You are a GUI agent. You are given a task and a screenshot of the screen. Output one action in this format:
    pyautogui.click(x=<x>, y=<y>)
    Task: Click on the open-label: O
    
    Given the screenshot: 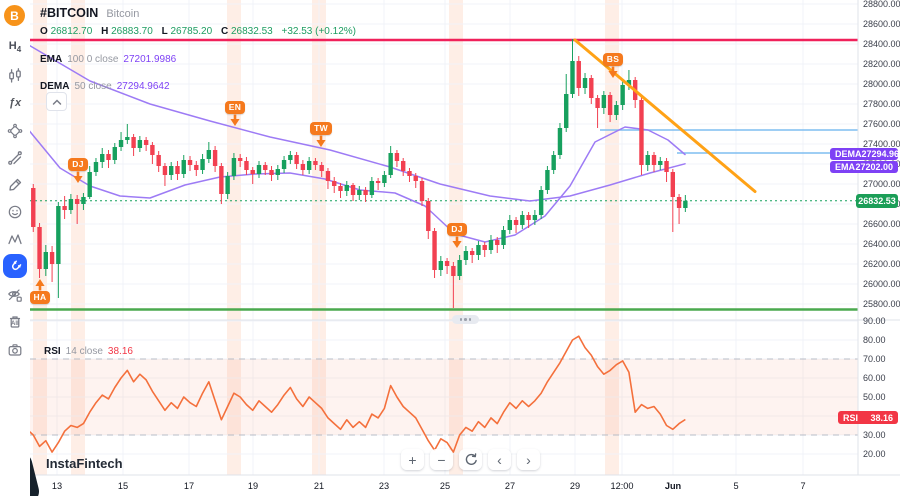 What is the action you would take?
    pyautogui.click(x=44, y=31)
    